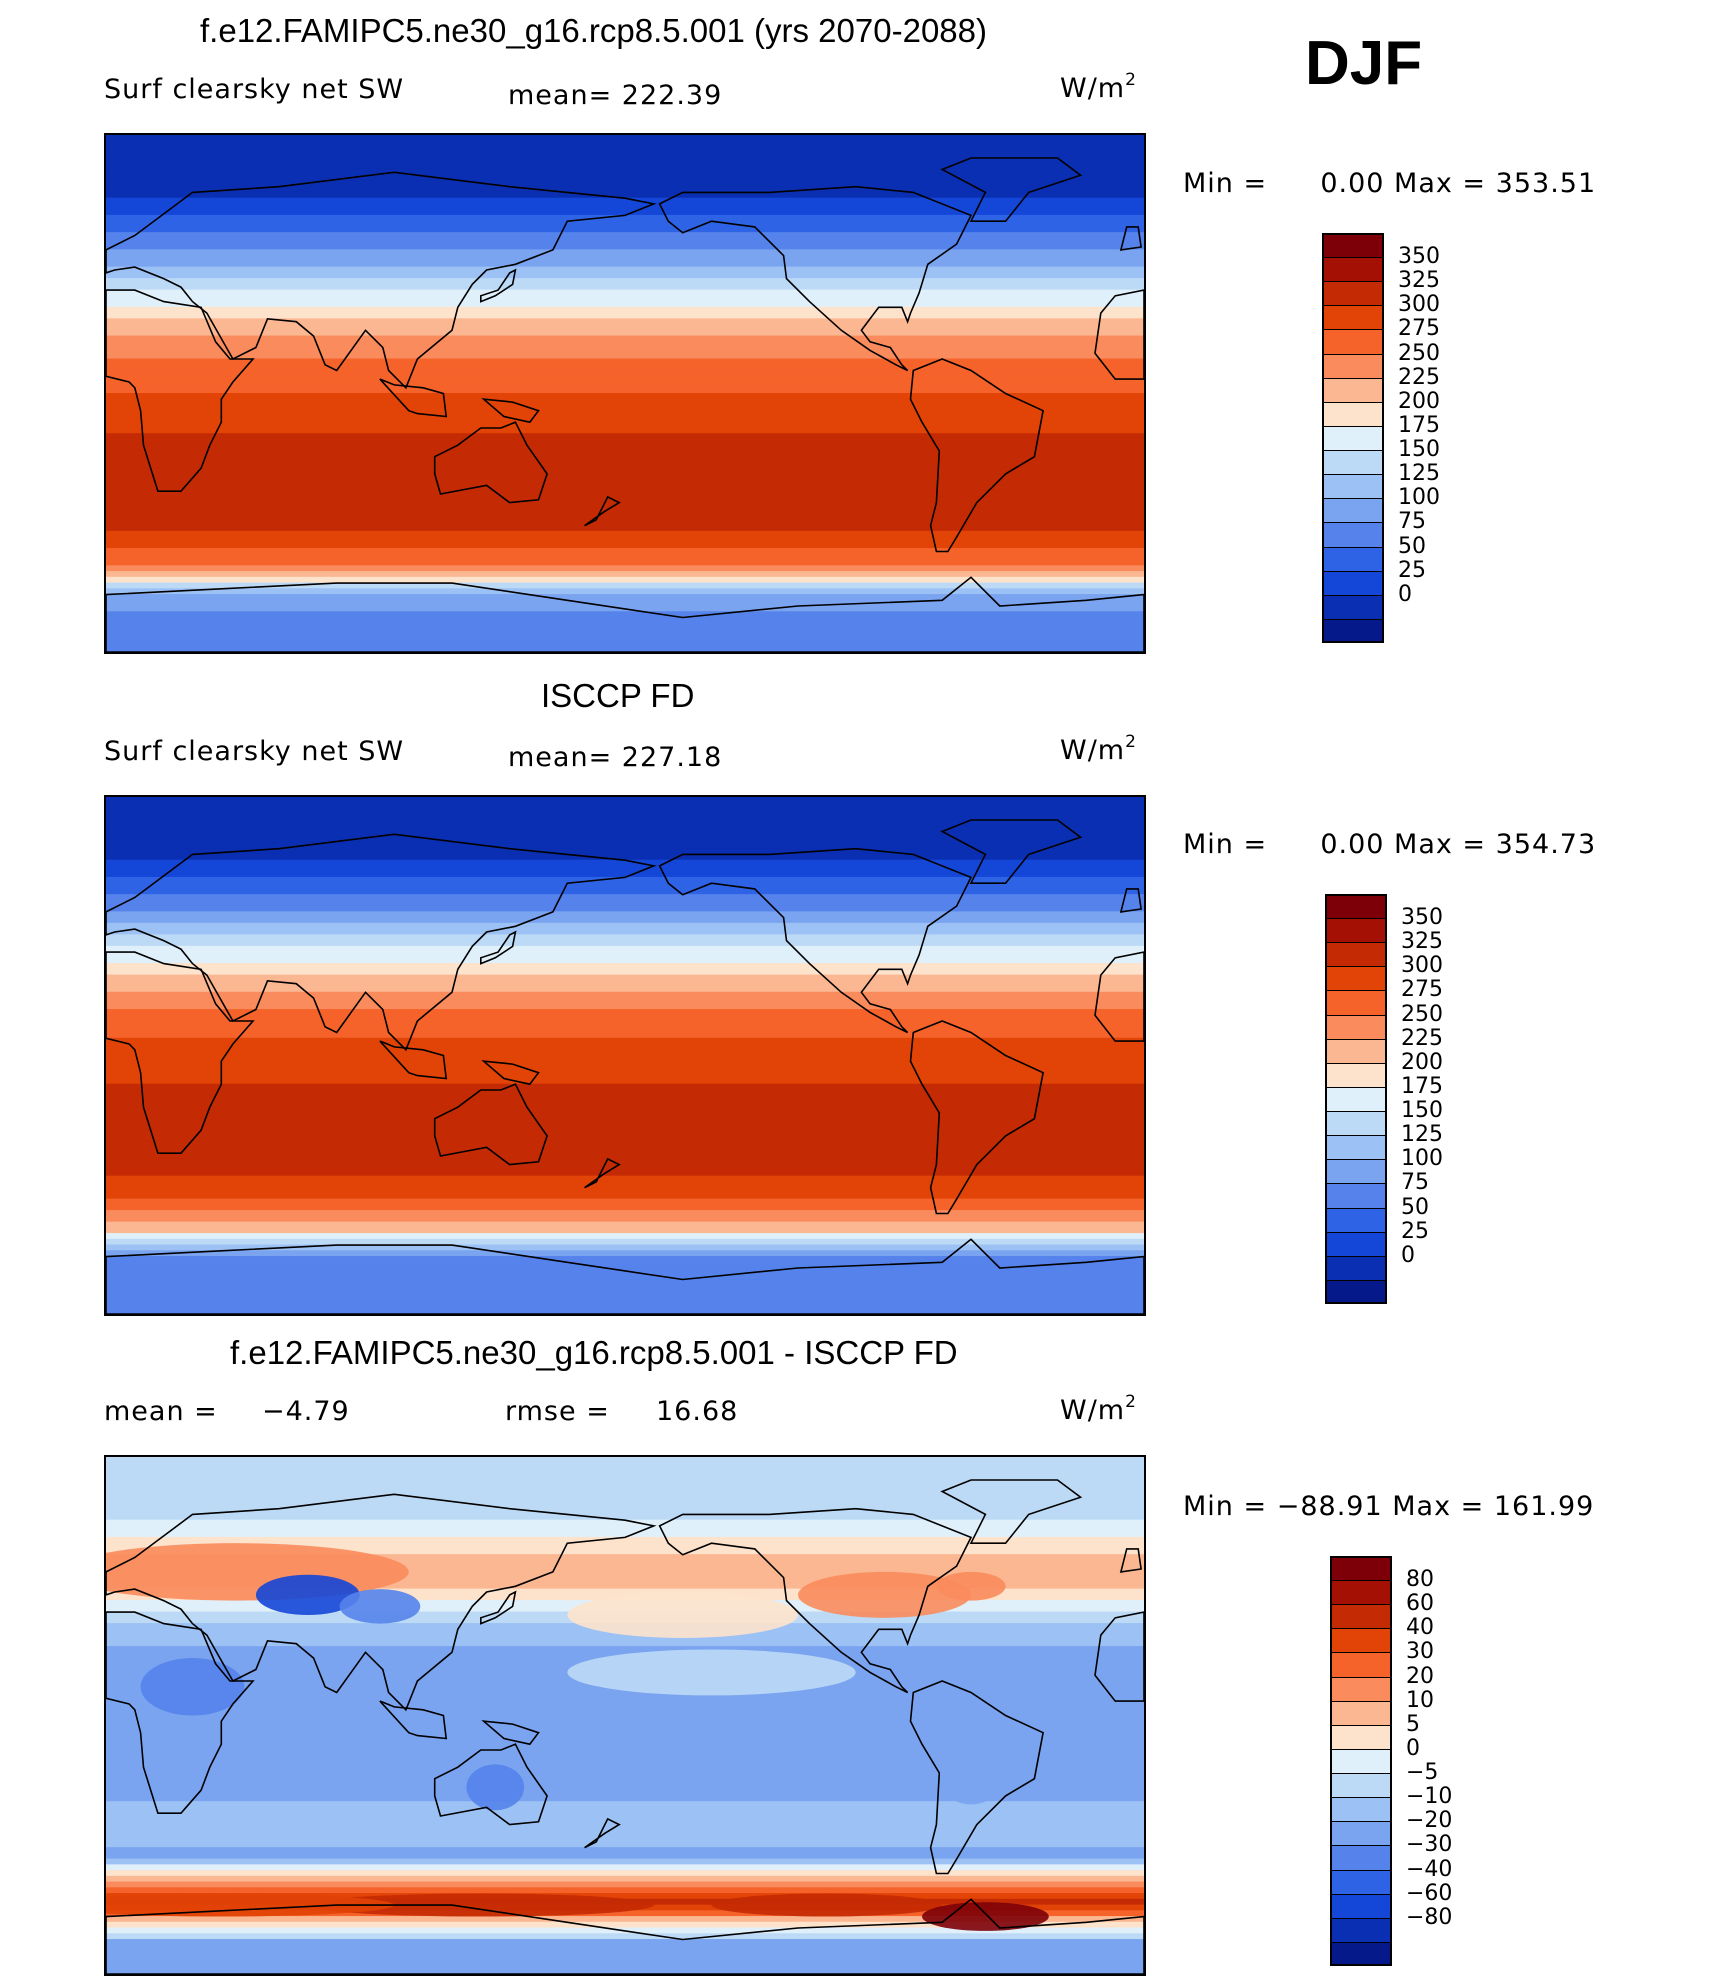 The height and width of the screenshot is (1979, 1710). I want to click on max-value: 161.99, so click(1544, 1506).